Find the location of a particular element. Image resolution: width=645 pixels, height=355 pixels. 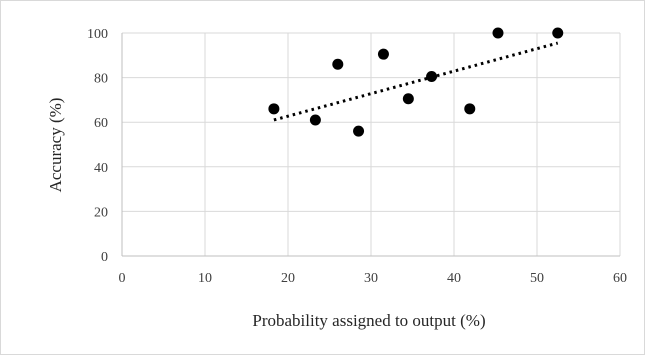

data-points is located at coordinates (416, 82).